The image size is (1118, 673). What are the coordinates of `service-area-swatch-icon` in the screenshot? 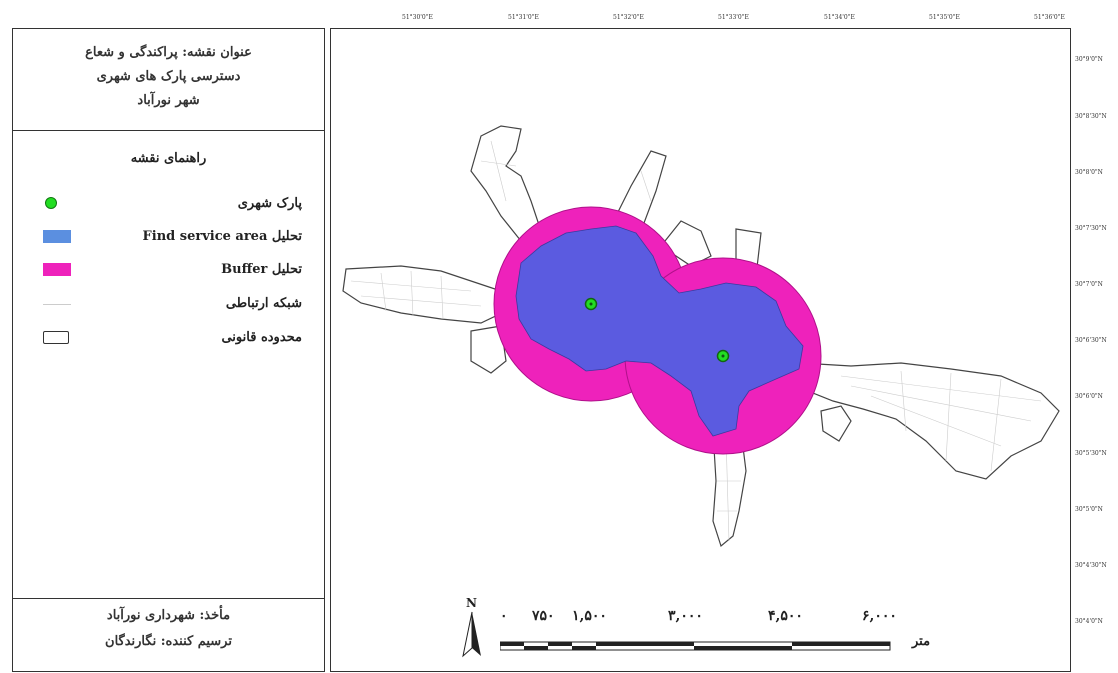 It's located at (57, 236).